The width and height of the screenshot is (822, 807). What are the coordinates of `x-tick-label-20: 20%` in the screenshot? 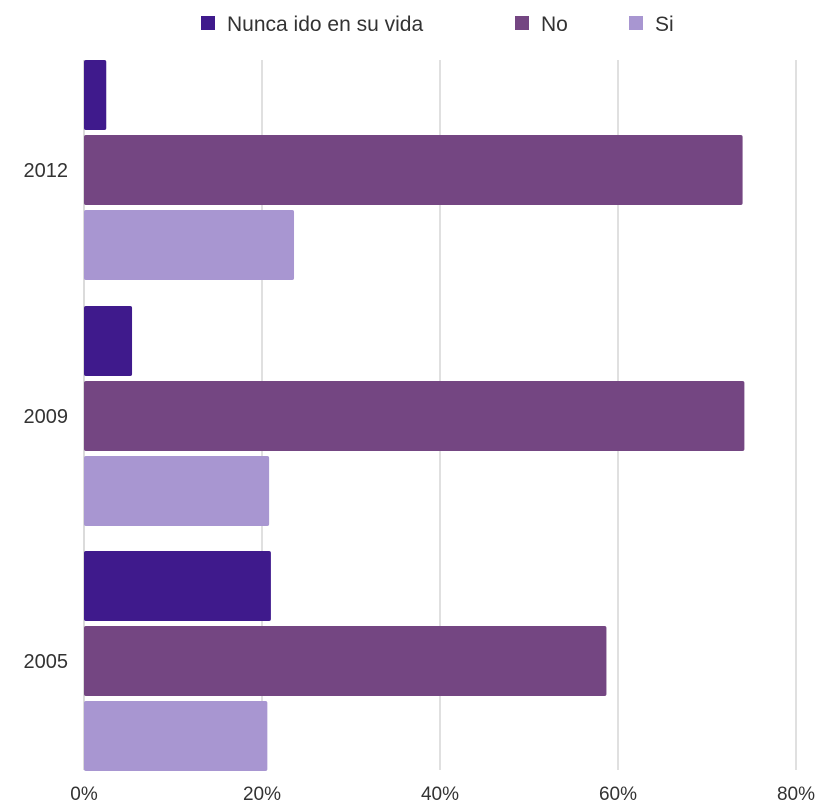 It's located at (262, 794).